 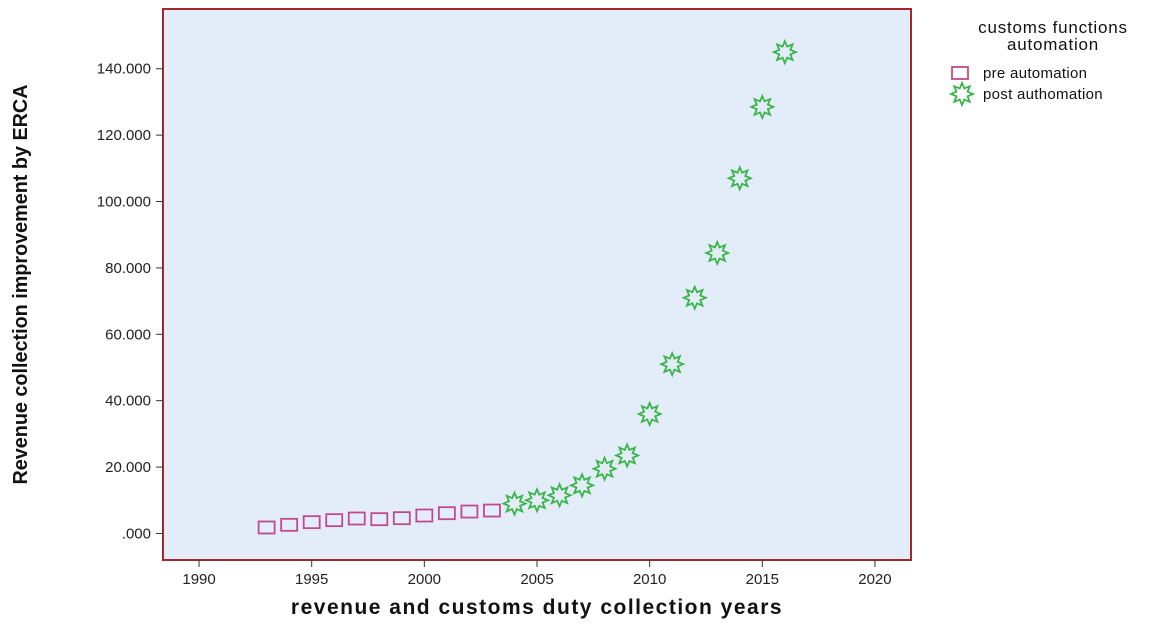 What do you see at coordinates (128, 268) in the screenshot?
I see `y-tick-label: 80.000` at bounding box center [128, 268].